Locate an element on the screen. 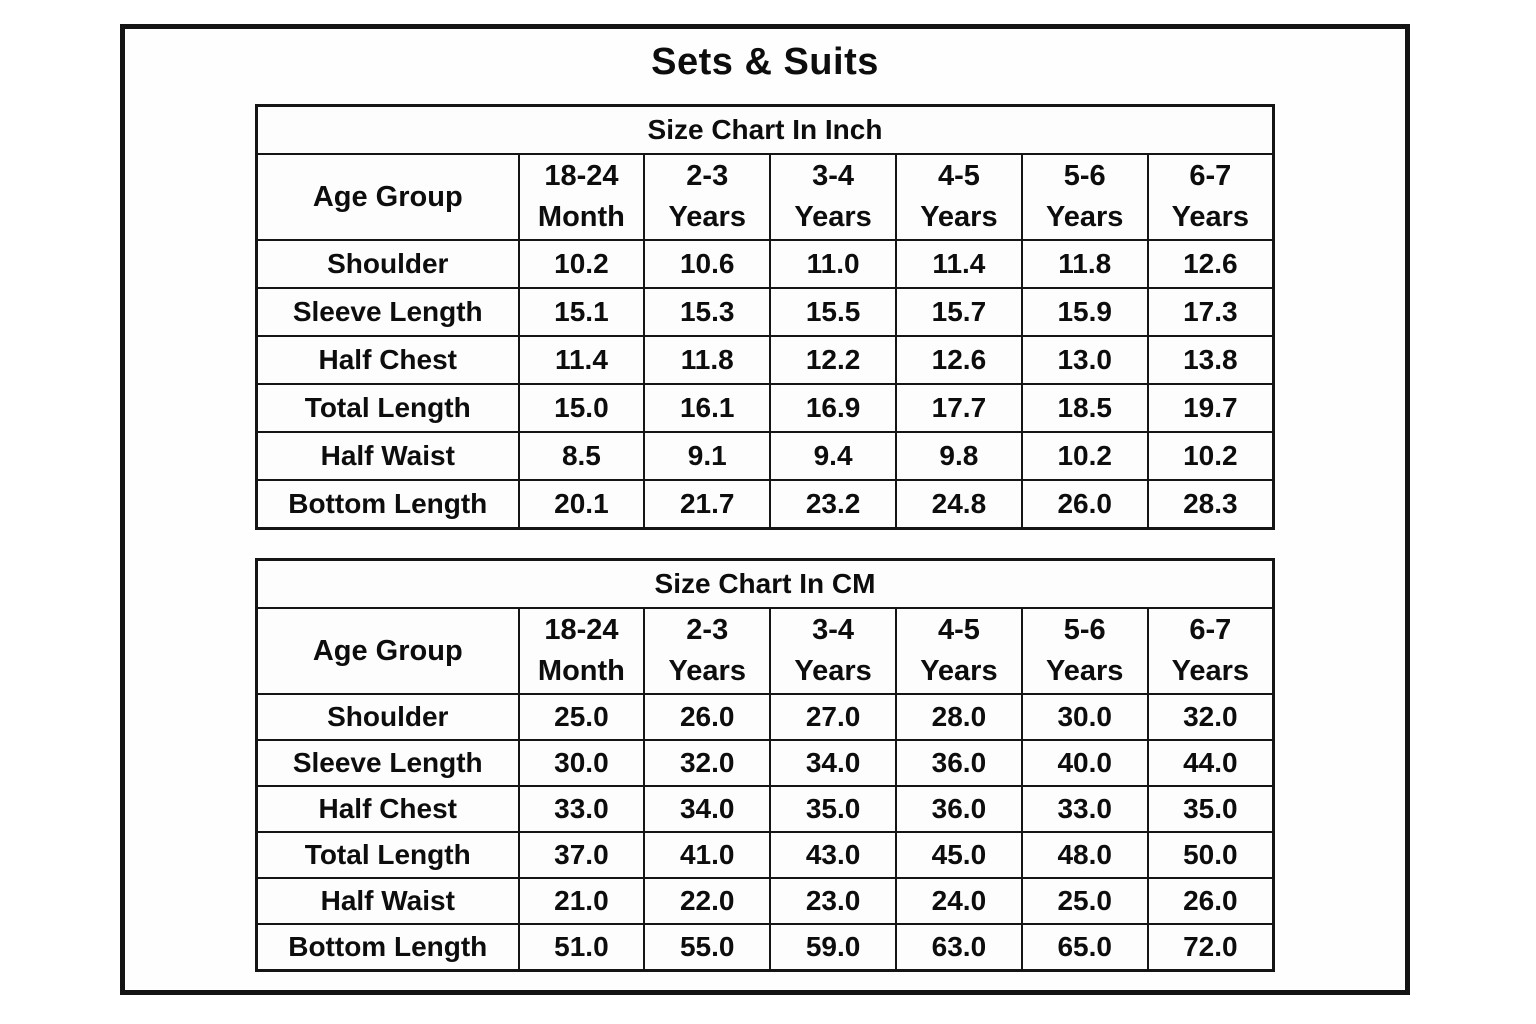 This screenshot has width=1536, height=1024. value-cell: 13.8 is located at coordinates (1210, 360).